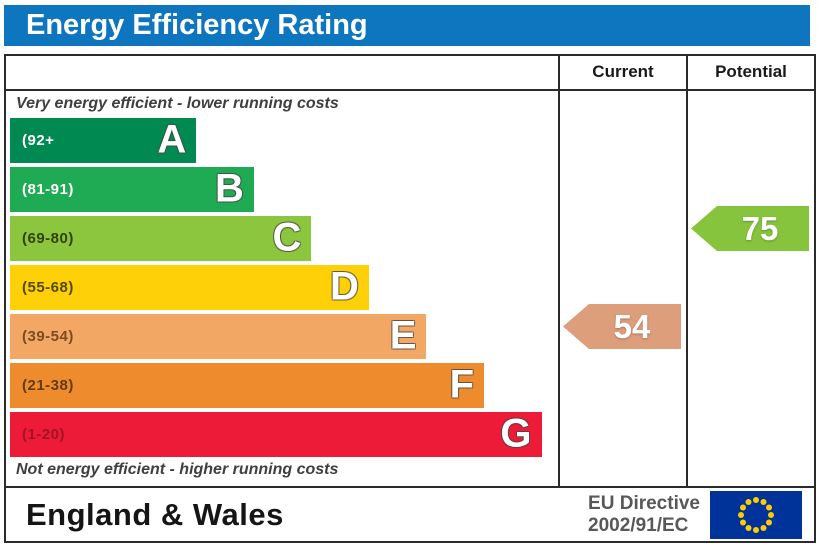 The image size is (820, 552). What do you see at coordinates (632, 326) in the screenshot?
I see `current-rating-value: 54` at bounding box center [632, 326].